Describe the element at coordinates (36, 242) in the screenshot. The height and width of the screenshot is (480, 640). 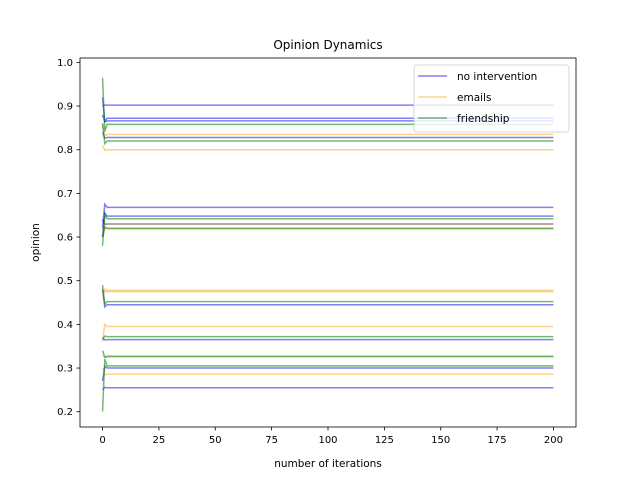
I see `y-axis-label: opinion` at that location.